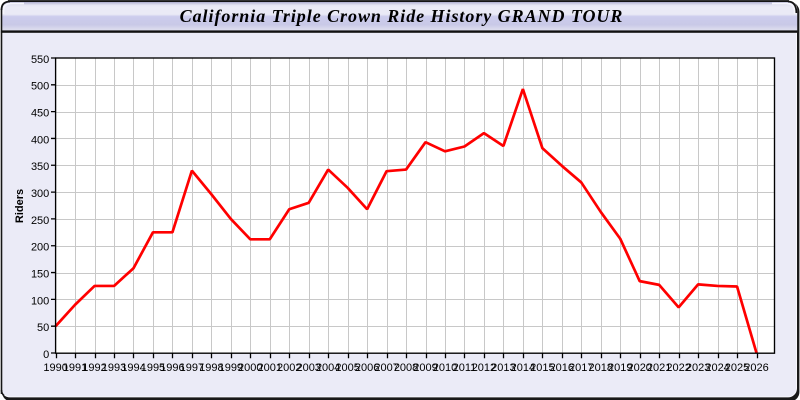 This screenshot has width=800, height=400. Describe the element at coordinates (153, 368) in the screenshot. I see `svg-text: 1995` at that location.